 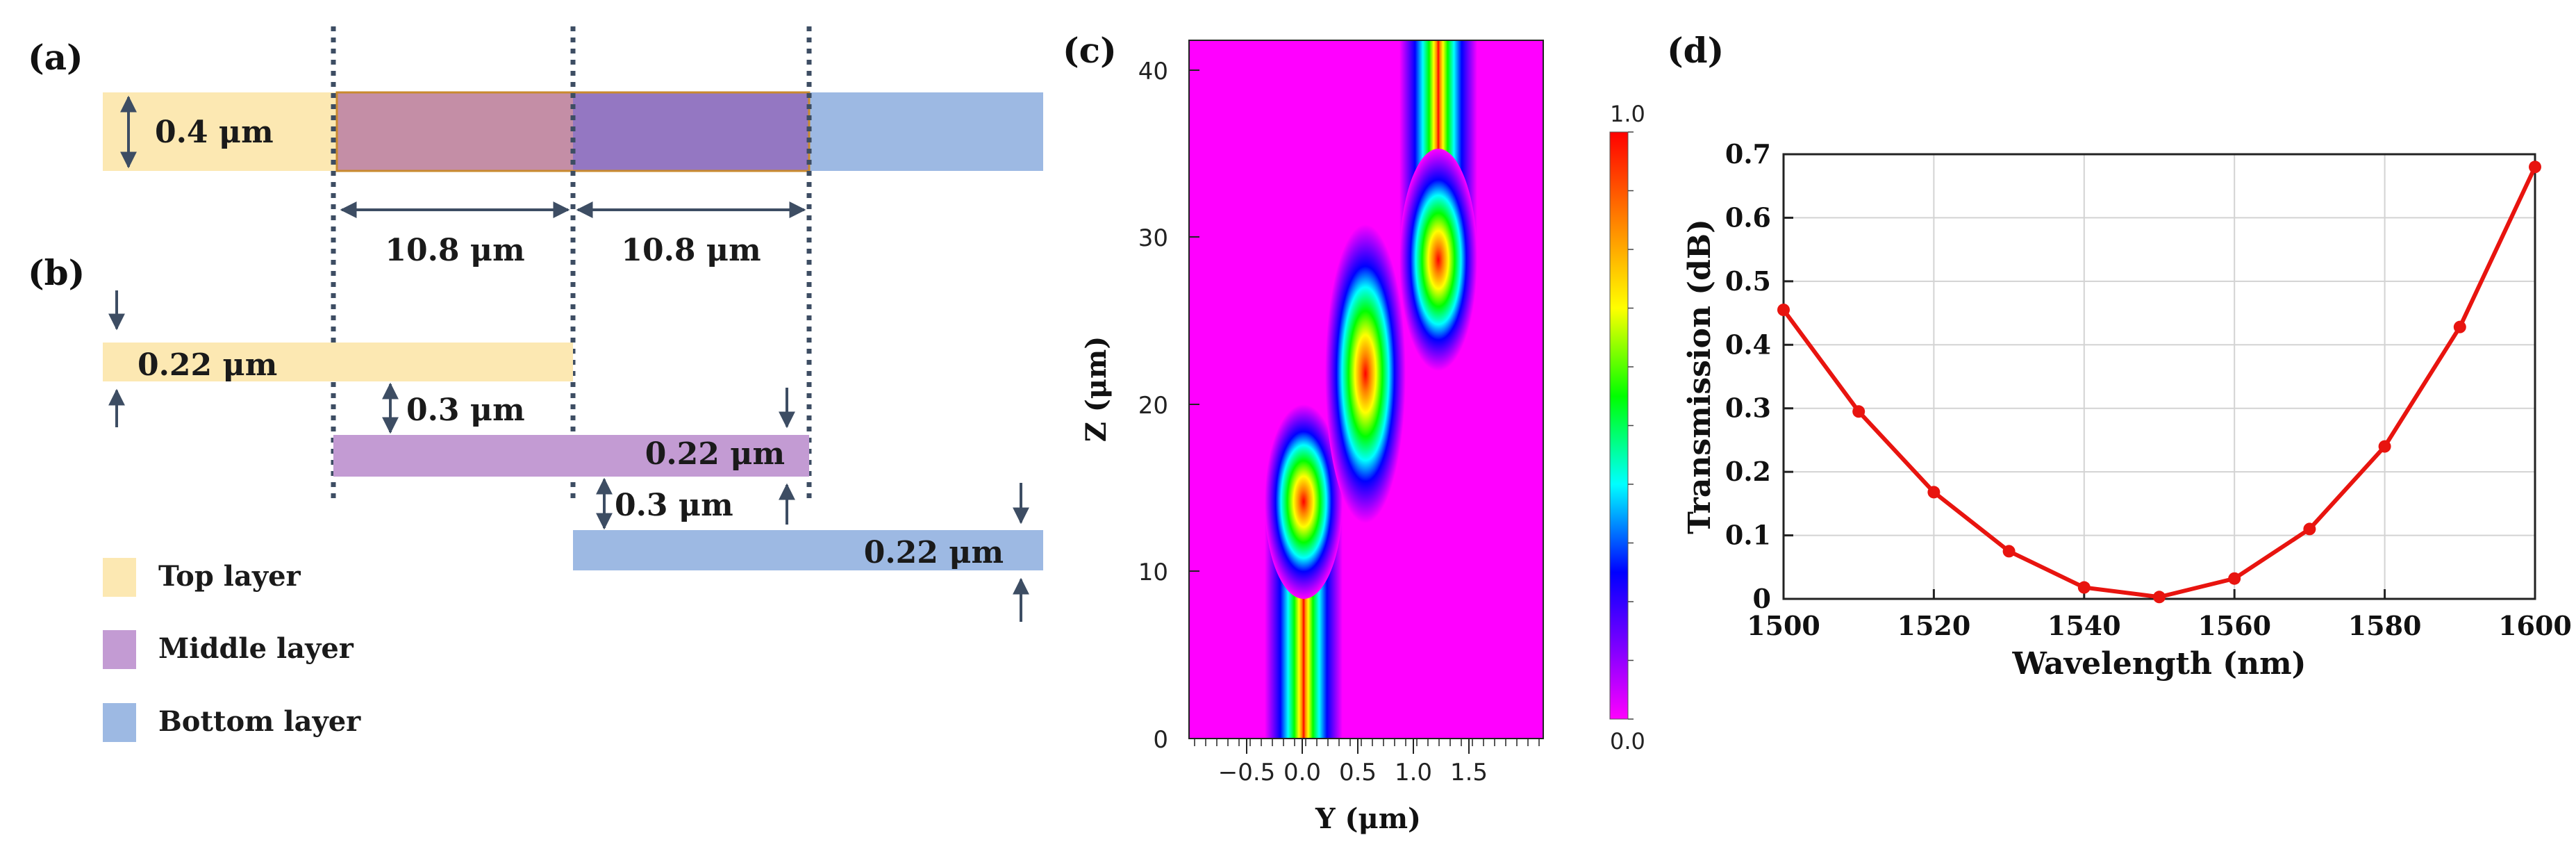 What do you see at coordinates (1368, 818) in the screenshot?
I see `c-xlabel: Y (μm)` at bounding box center [1368, 818].